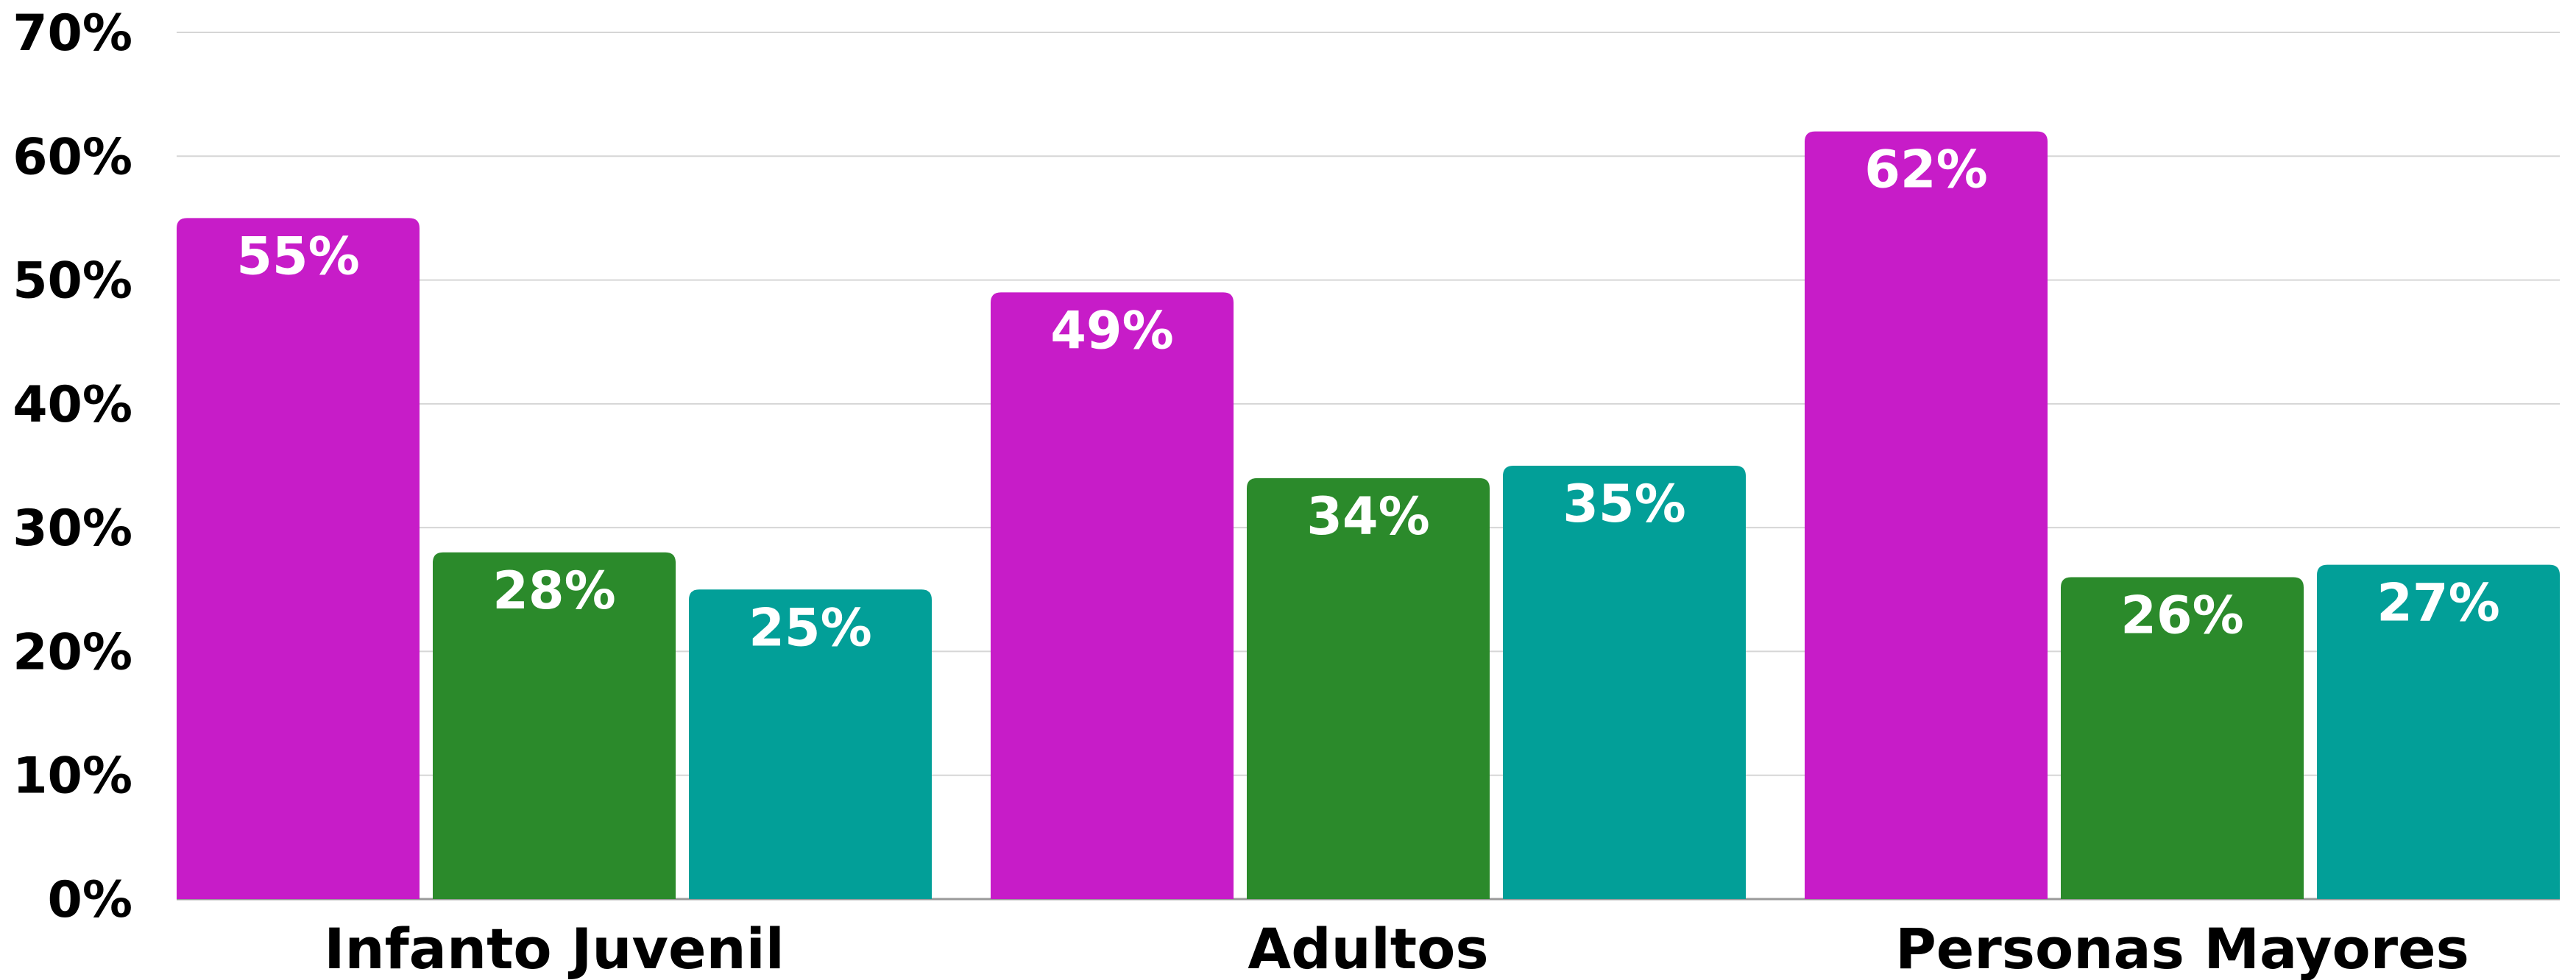 This screenshot has height=980, width=2576. I want to click on y-tick-label: 10%, so click(72, 777).